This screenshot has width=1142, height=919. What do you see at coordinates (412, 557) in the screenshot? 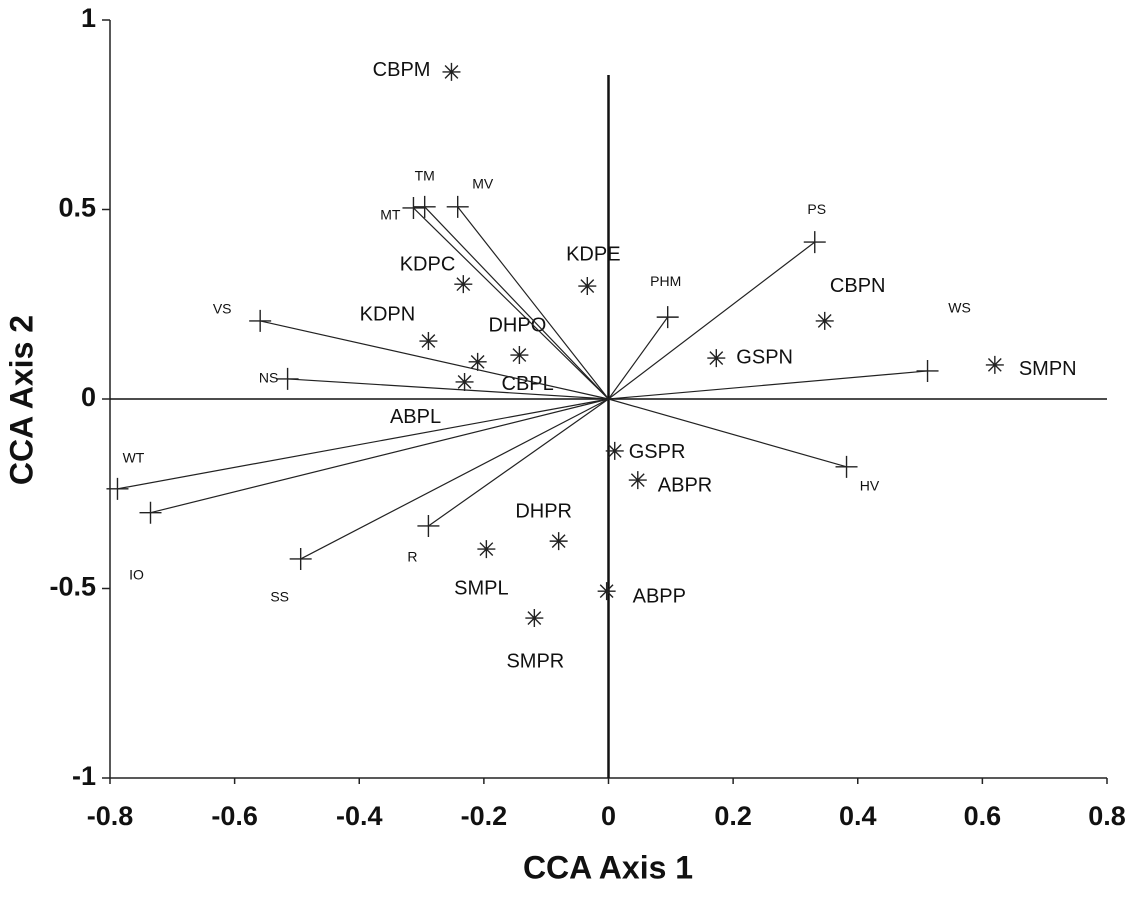
I see `variable-label: R` at bounding box center [412, 557].